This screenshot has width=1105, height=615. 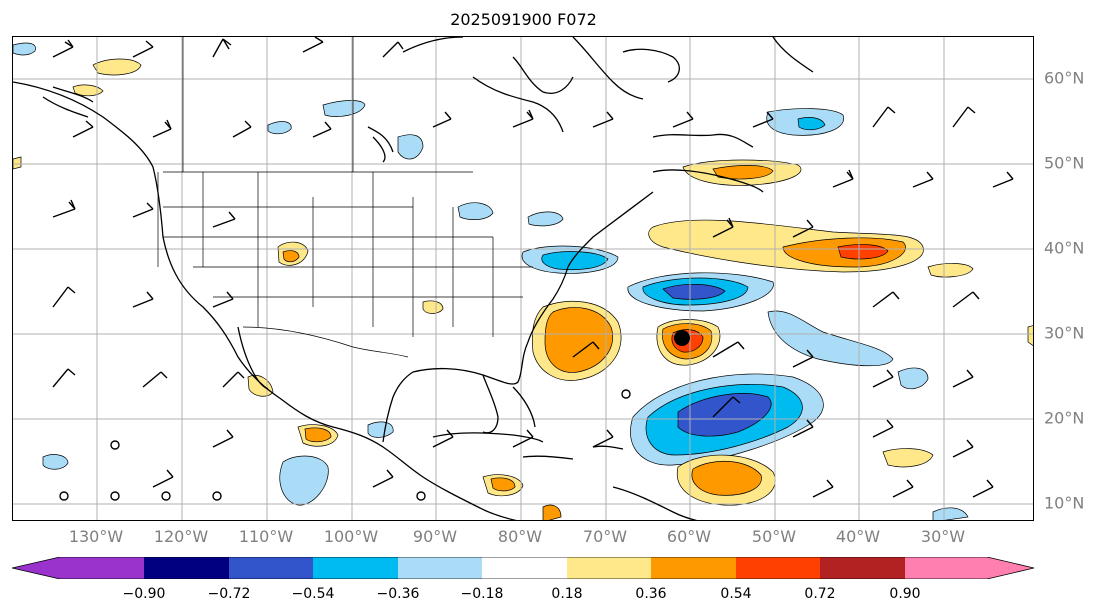 I want to click on lat-label: 40°N, so click(x=1064, y=248).